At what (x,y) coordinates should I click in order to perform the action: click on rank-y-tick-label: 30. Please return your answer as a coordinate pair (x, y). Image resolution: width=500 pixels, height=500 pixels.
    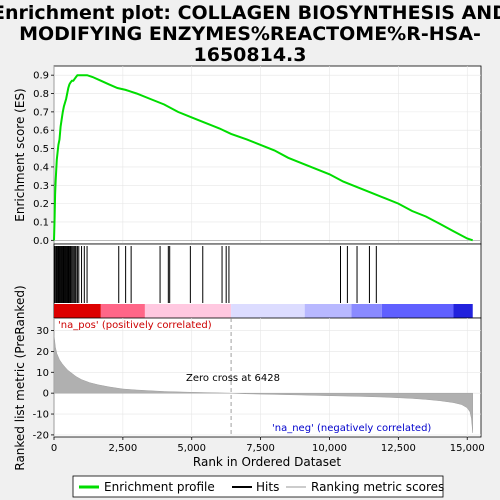
    Looking at the image, I should click on (42, 331).